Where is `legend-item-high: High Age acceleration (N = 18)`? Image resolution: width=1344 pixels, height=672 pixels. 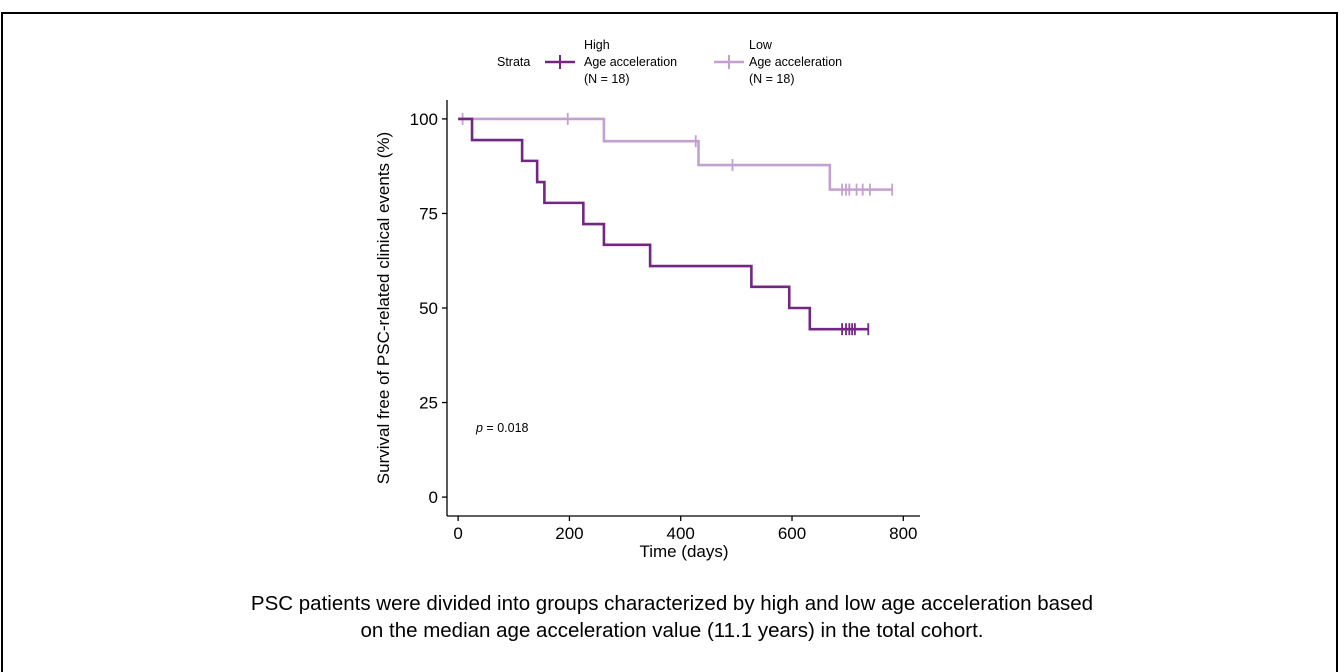 legend-item-high: High Age acceleration (N = 18) is located at coordinates (611, 62).